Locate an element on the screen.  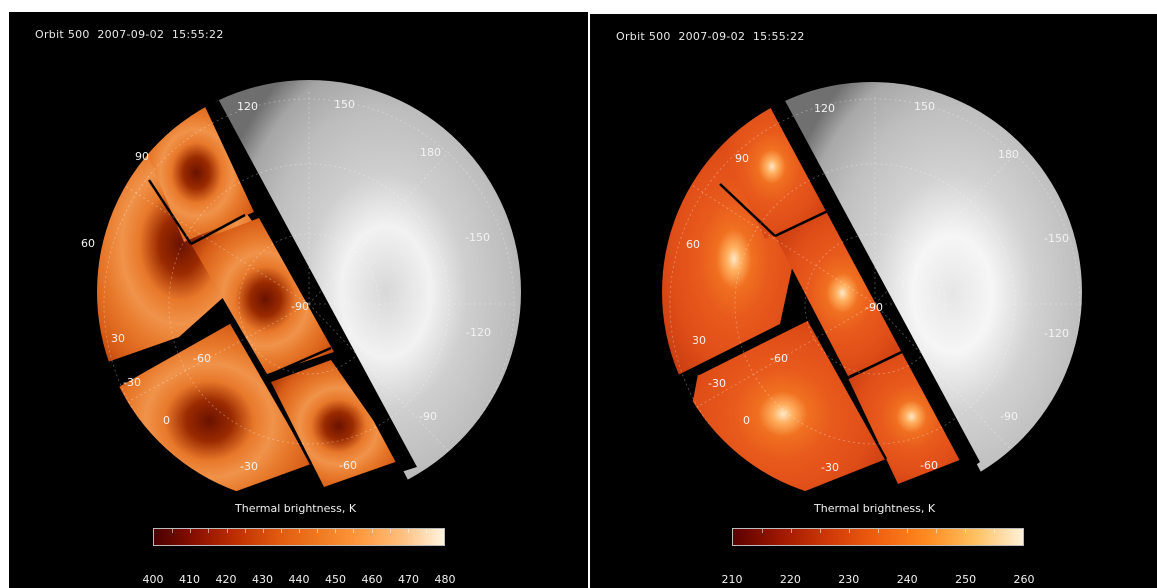
left-swath-c is located at coordinates (262, 296).